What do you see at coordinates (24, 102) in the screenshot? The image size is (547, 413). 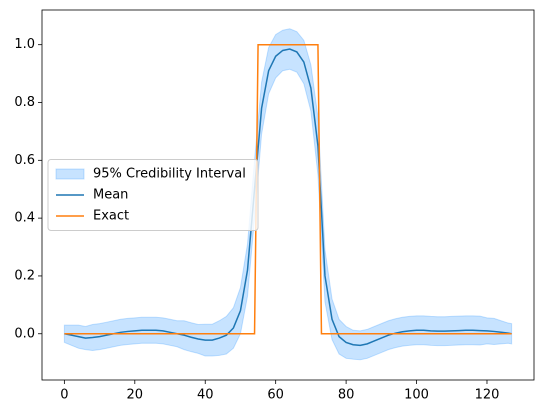 I see `y-tick-label: 0.8` at bounding box center [24, 102].